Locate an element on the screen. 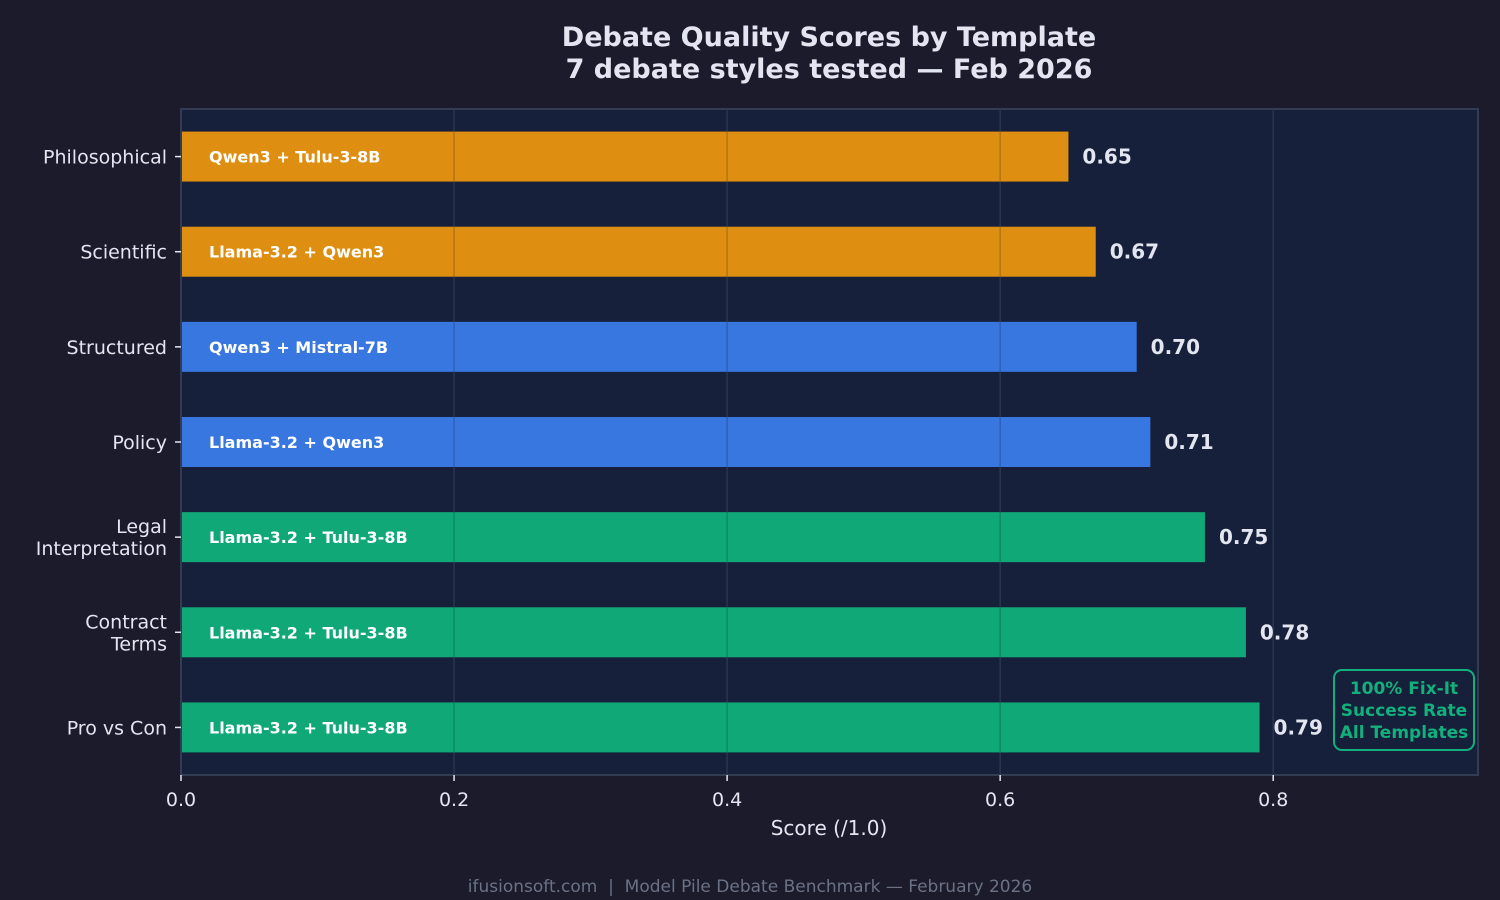  annotation-text: Success Rate is located at coordinates (1404, 711).